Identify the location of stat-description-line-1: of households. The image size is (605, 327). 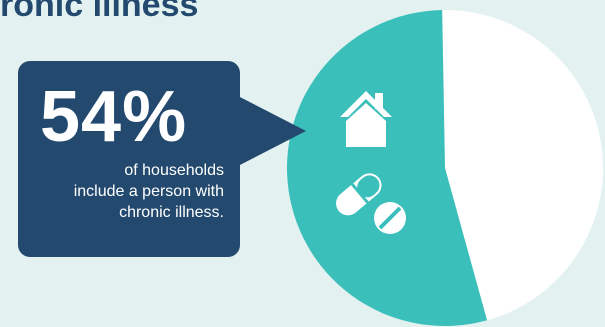
(174, 170).